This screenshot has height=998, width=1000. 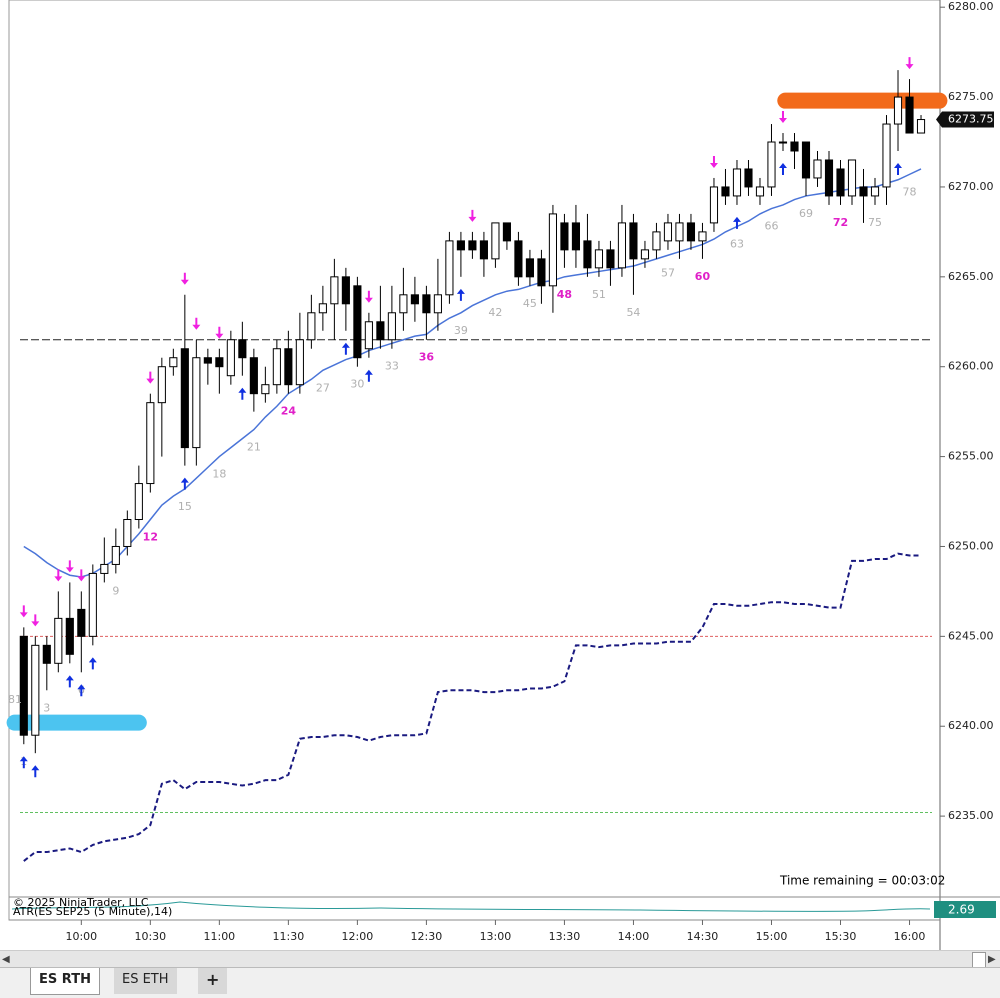 What do you see at coordinates (471, 906) in the screenshot?
I see `atr-line` at bounding box center [471, 906].